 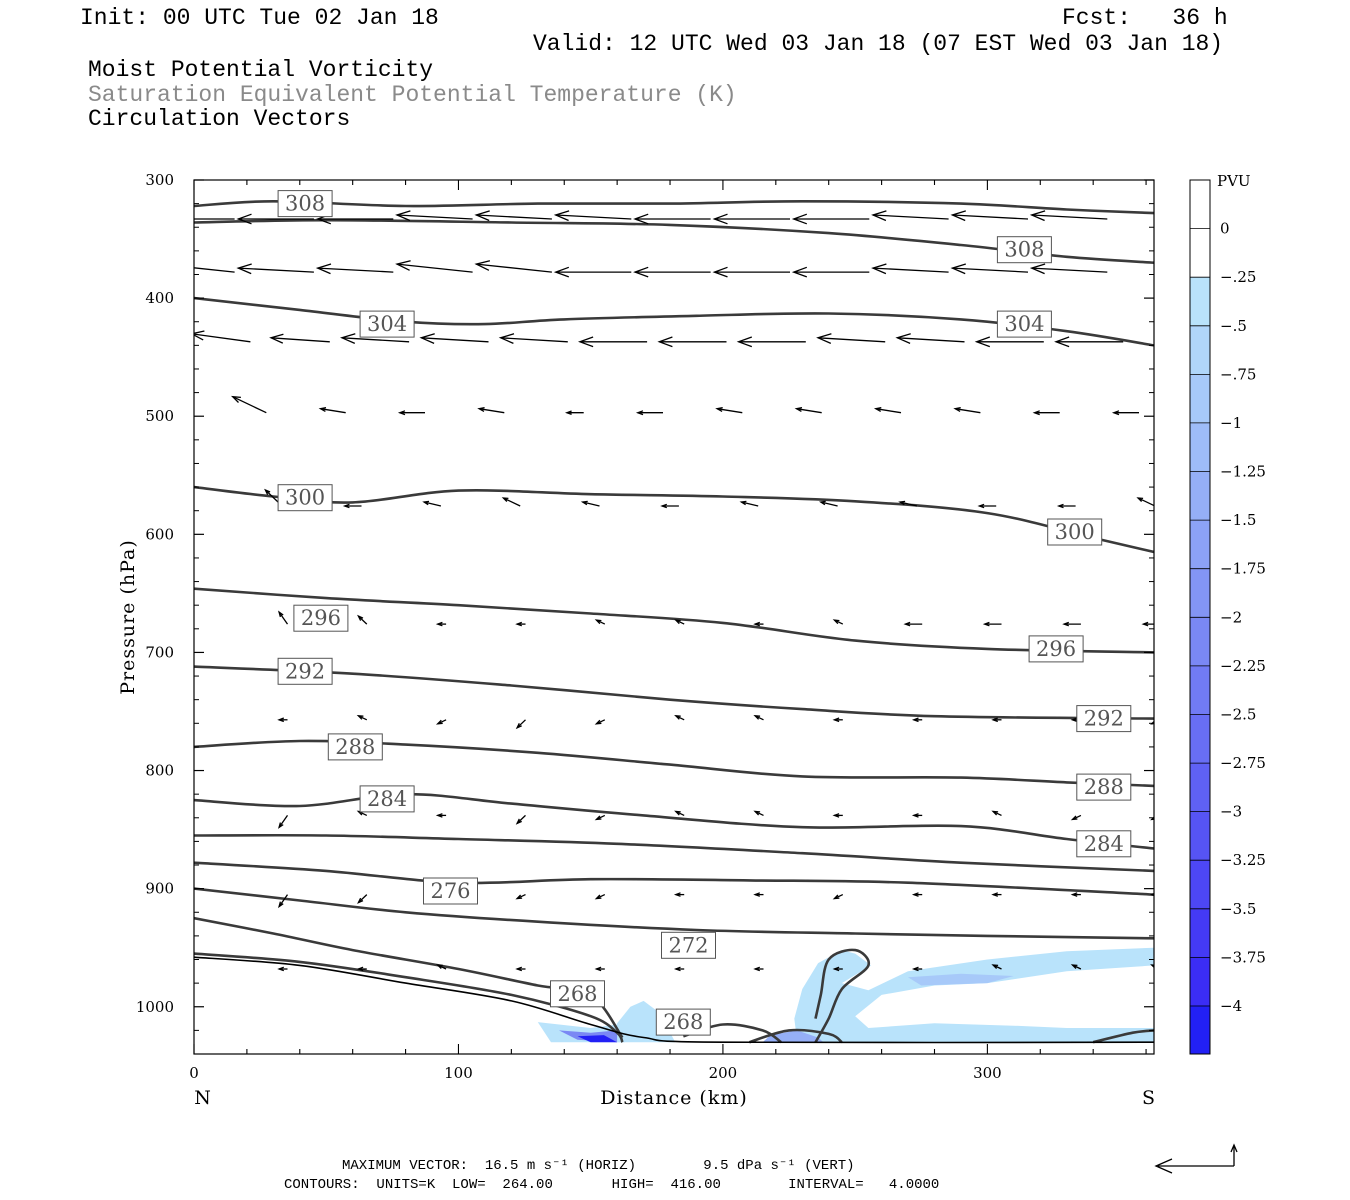 I want to click on colorbar-level-label: −.75, so click(x=1238, y=374).